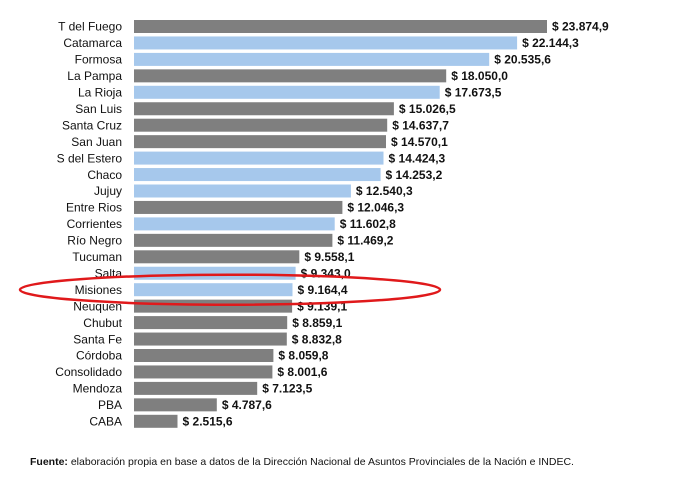  What do you see at coordinates (375, 208) in the screenshot?
I see `value-label-entre-rios: $ 12.046,3` at bounding box center [375, 208].